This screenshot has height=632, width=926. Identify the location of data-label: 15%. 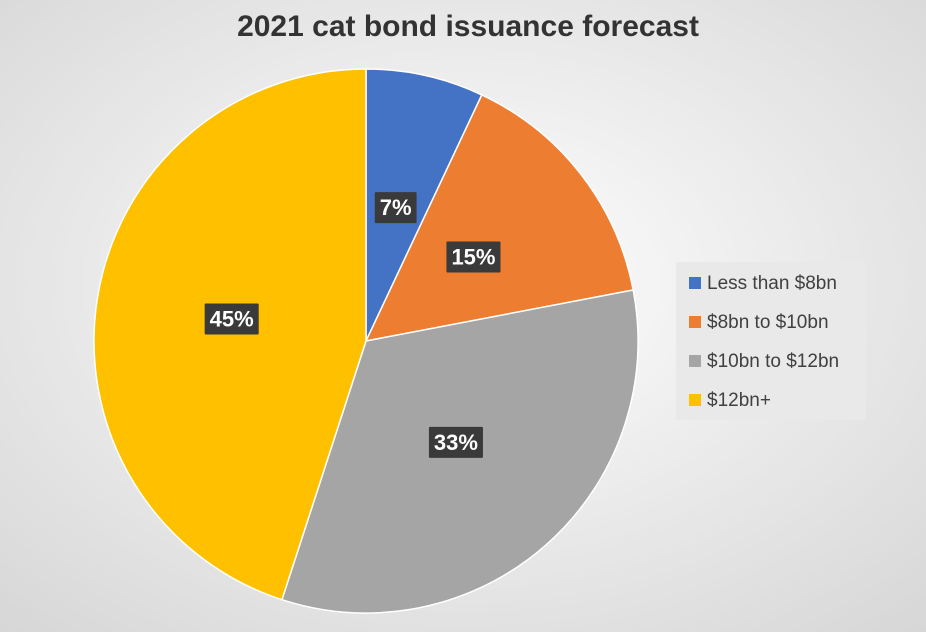
(473, 256).